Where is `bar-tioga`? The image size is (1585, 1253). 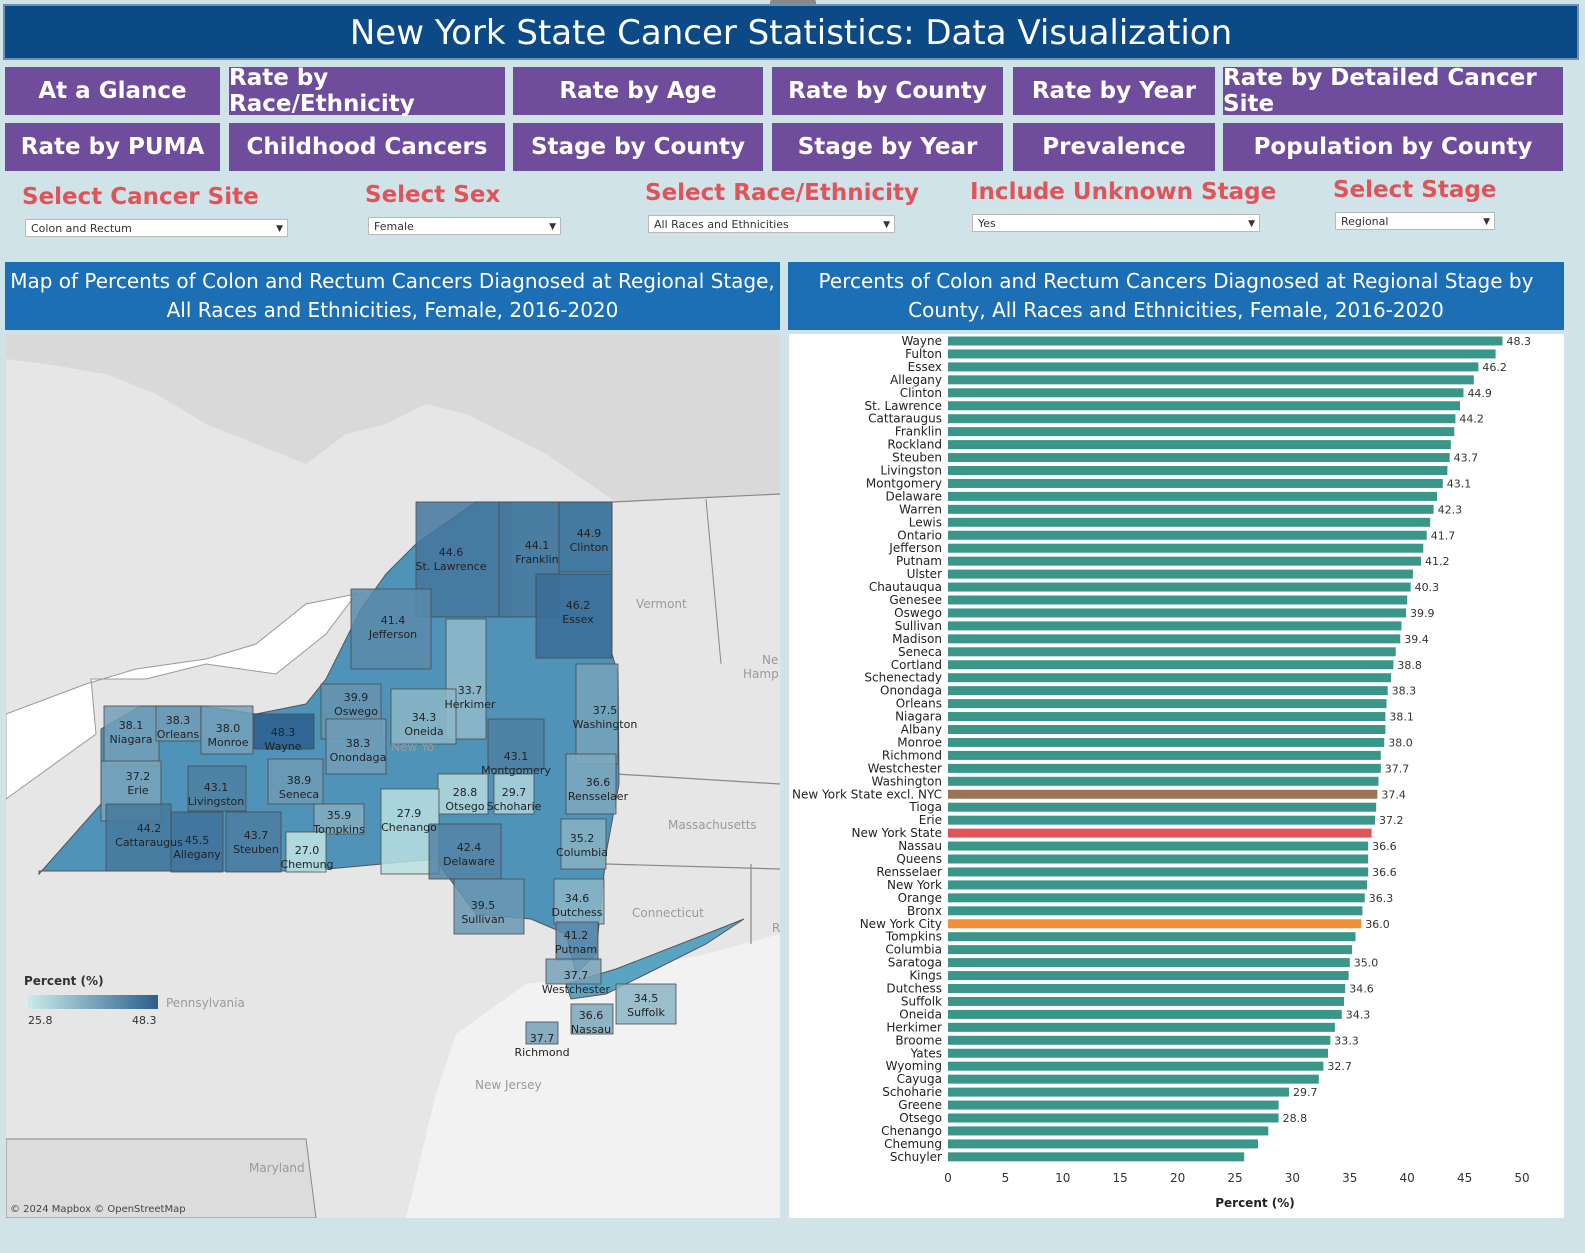
bar-tioga is located at coordinates (1162, 807).